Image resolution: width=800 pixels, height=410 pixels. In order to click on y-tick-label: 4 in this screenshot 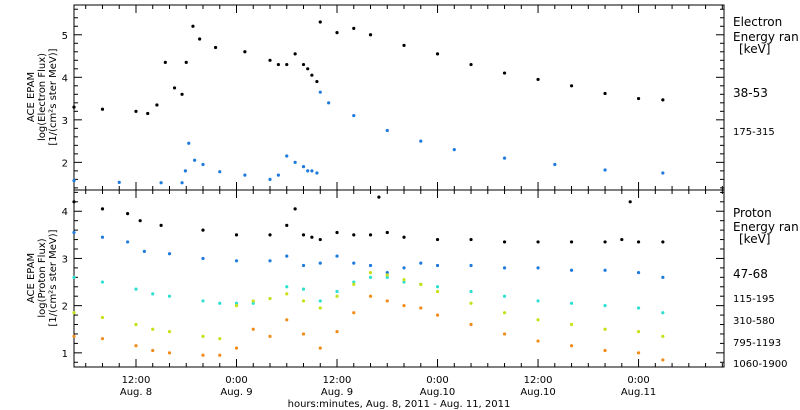, I will do `click(65, 78)`.